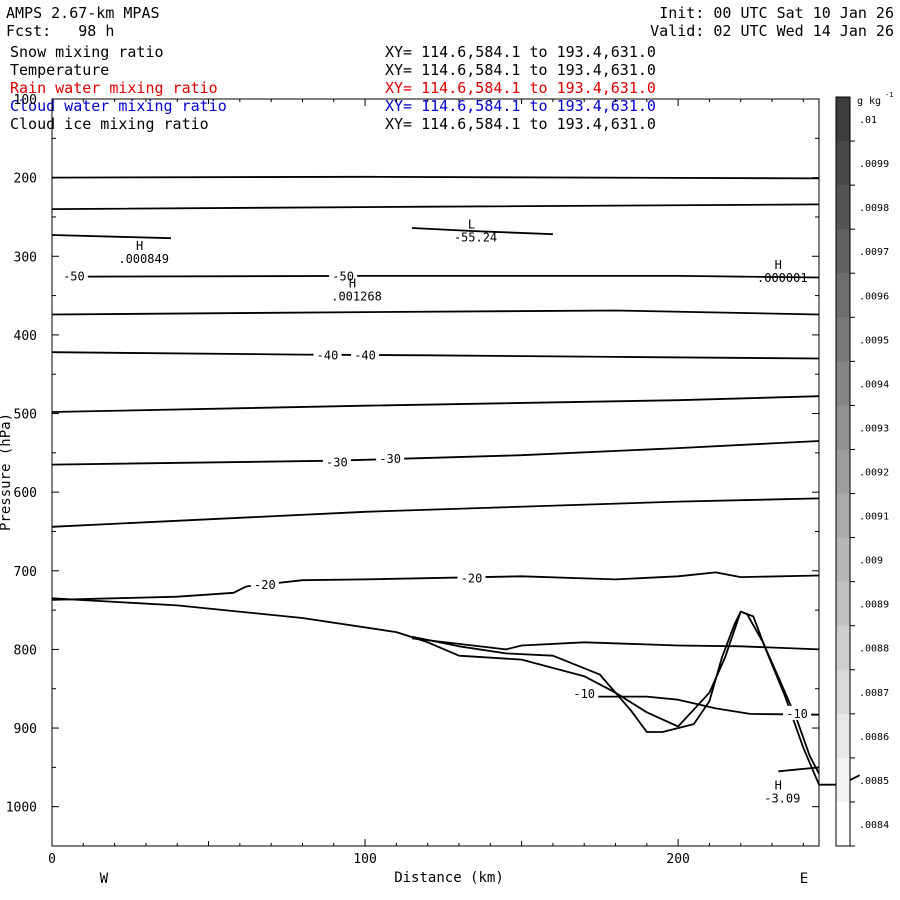 This screenshot has width=900, height=900. Describe the element at coordinates (520, 52) in the screenshot. I see `field-xy-snow: XY= 114.6,584.1 to 193.4,631.0` at that location.